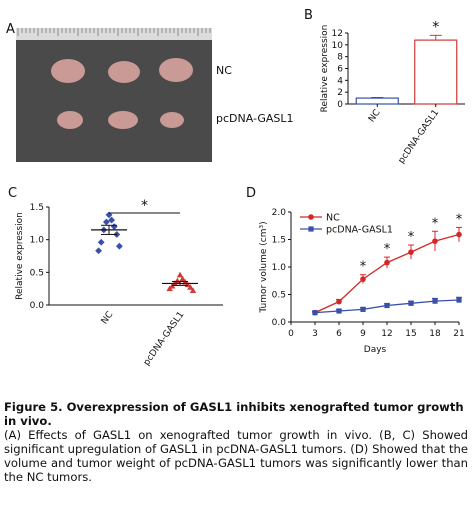 The width and height of the screenshot is (472, 531). Describe the element at coordinates (108, 318) in the screenshot. I see `chart-c-x-tick-label: NC` at that location.